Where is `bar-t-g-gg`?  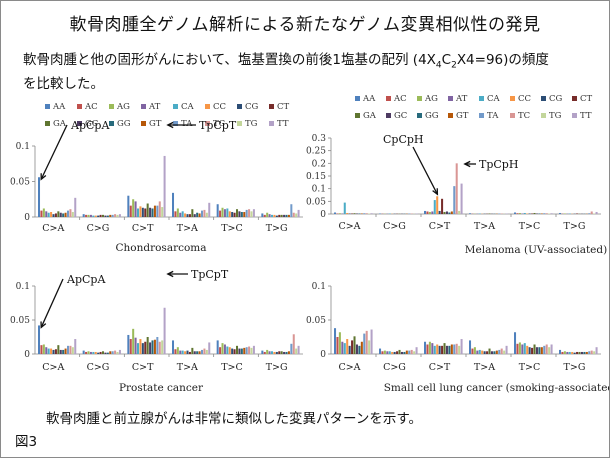 bar-t-g-gg is located at coordinates (286, 215).